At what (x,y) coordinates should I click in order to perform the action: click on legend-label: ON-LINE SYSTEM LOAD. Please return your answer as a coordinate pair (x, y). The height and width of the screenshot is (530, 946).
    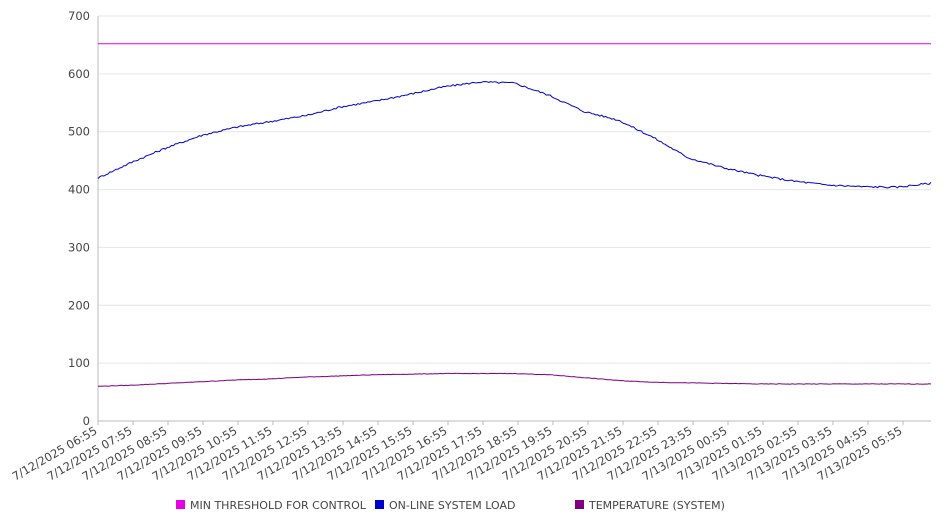
    Looking at the image, I should click on (452, 505).